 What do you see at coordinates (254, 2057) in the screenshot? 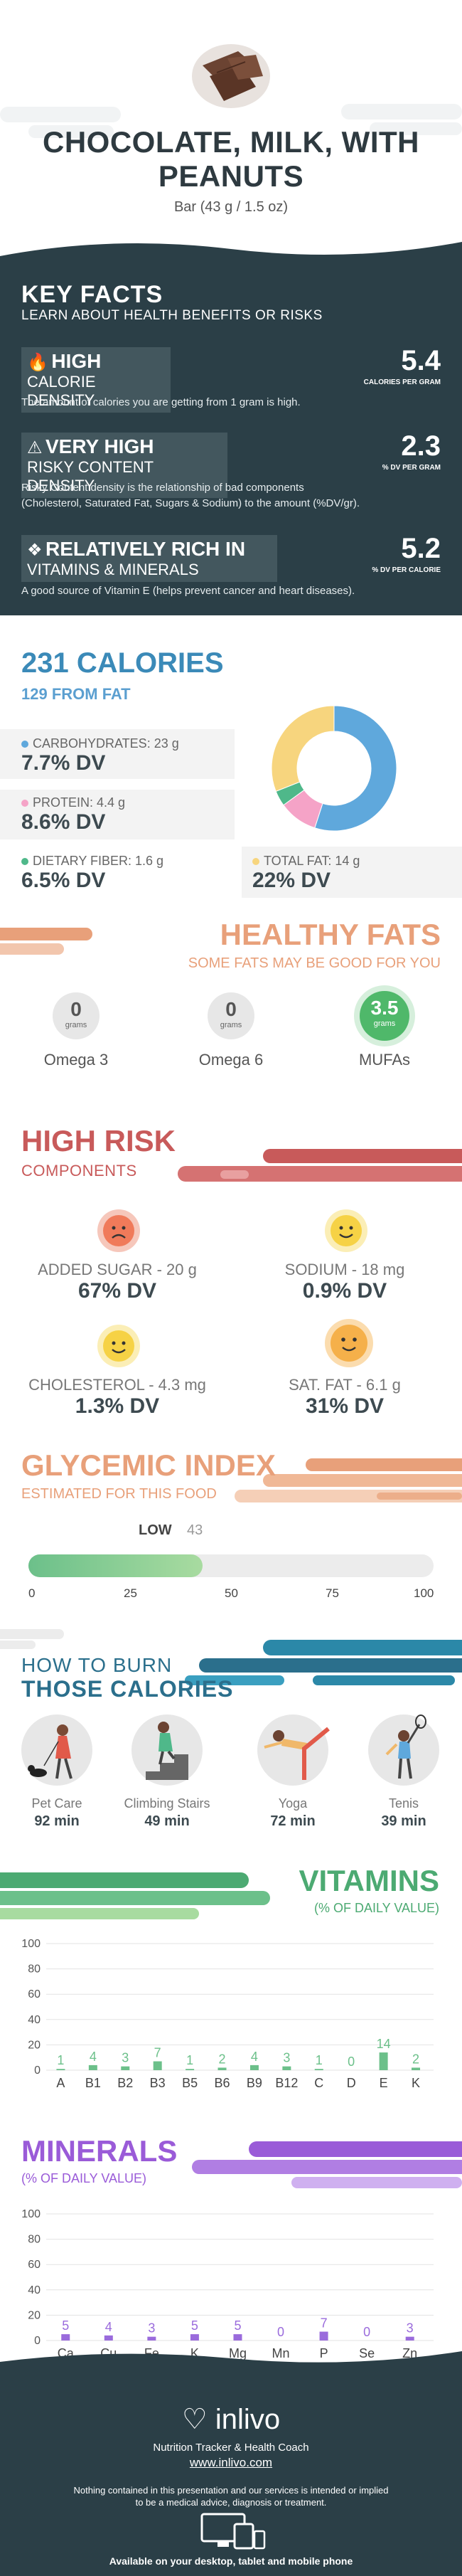
I see `vitamins-value-label: 4` at bounding box center [254, 2057].